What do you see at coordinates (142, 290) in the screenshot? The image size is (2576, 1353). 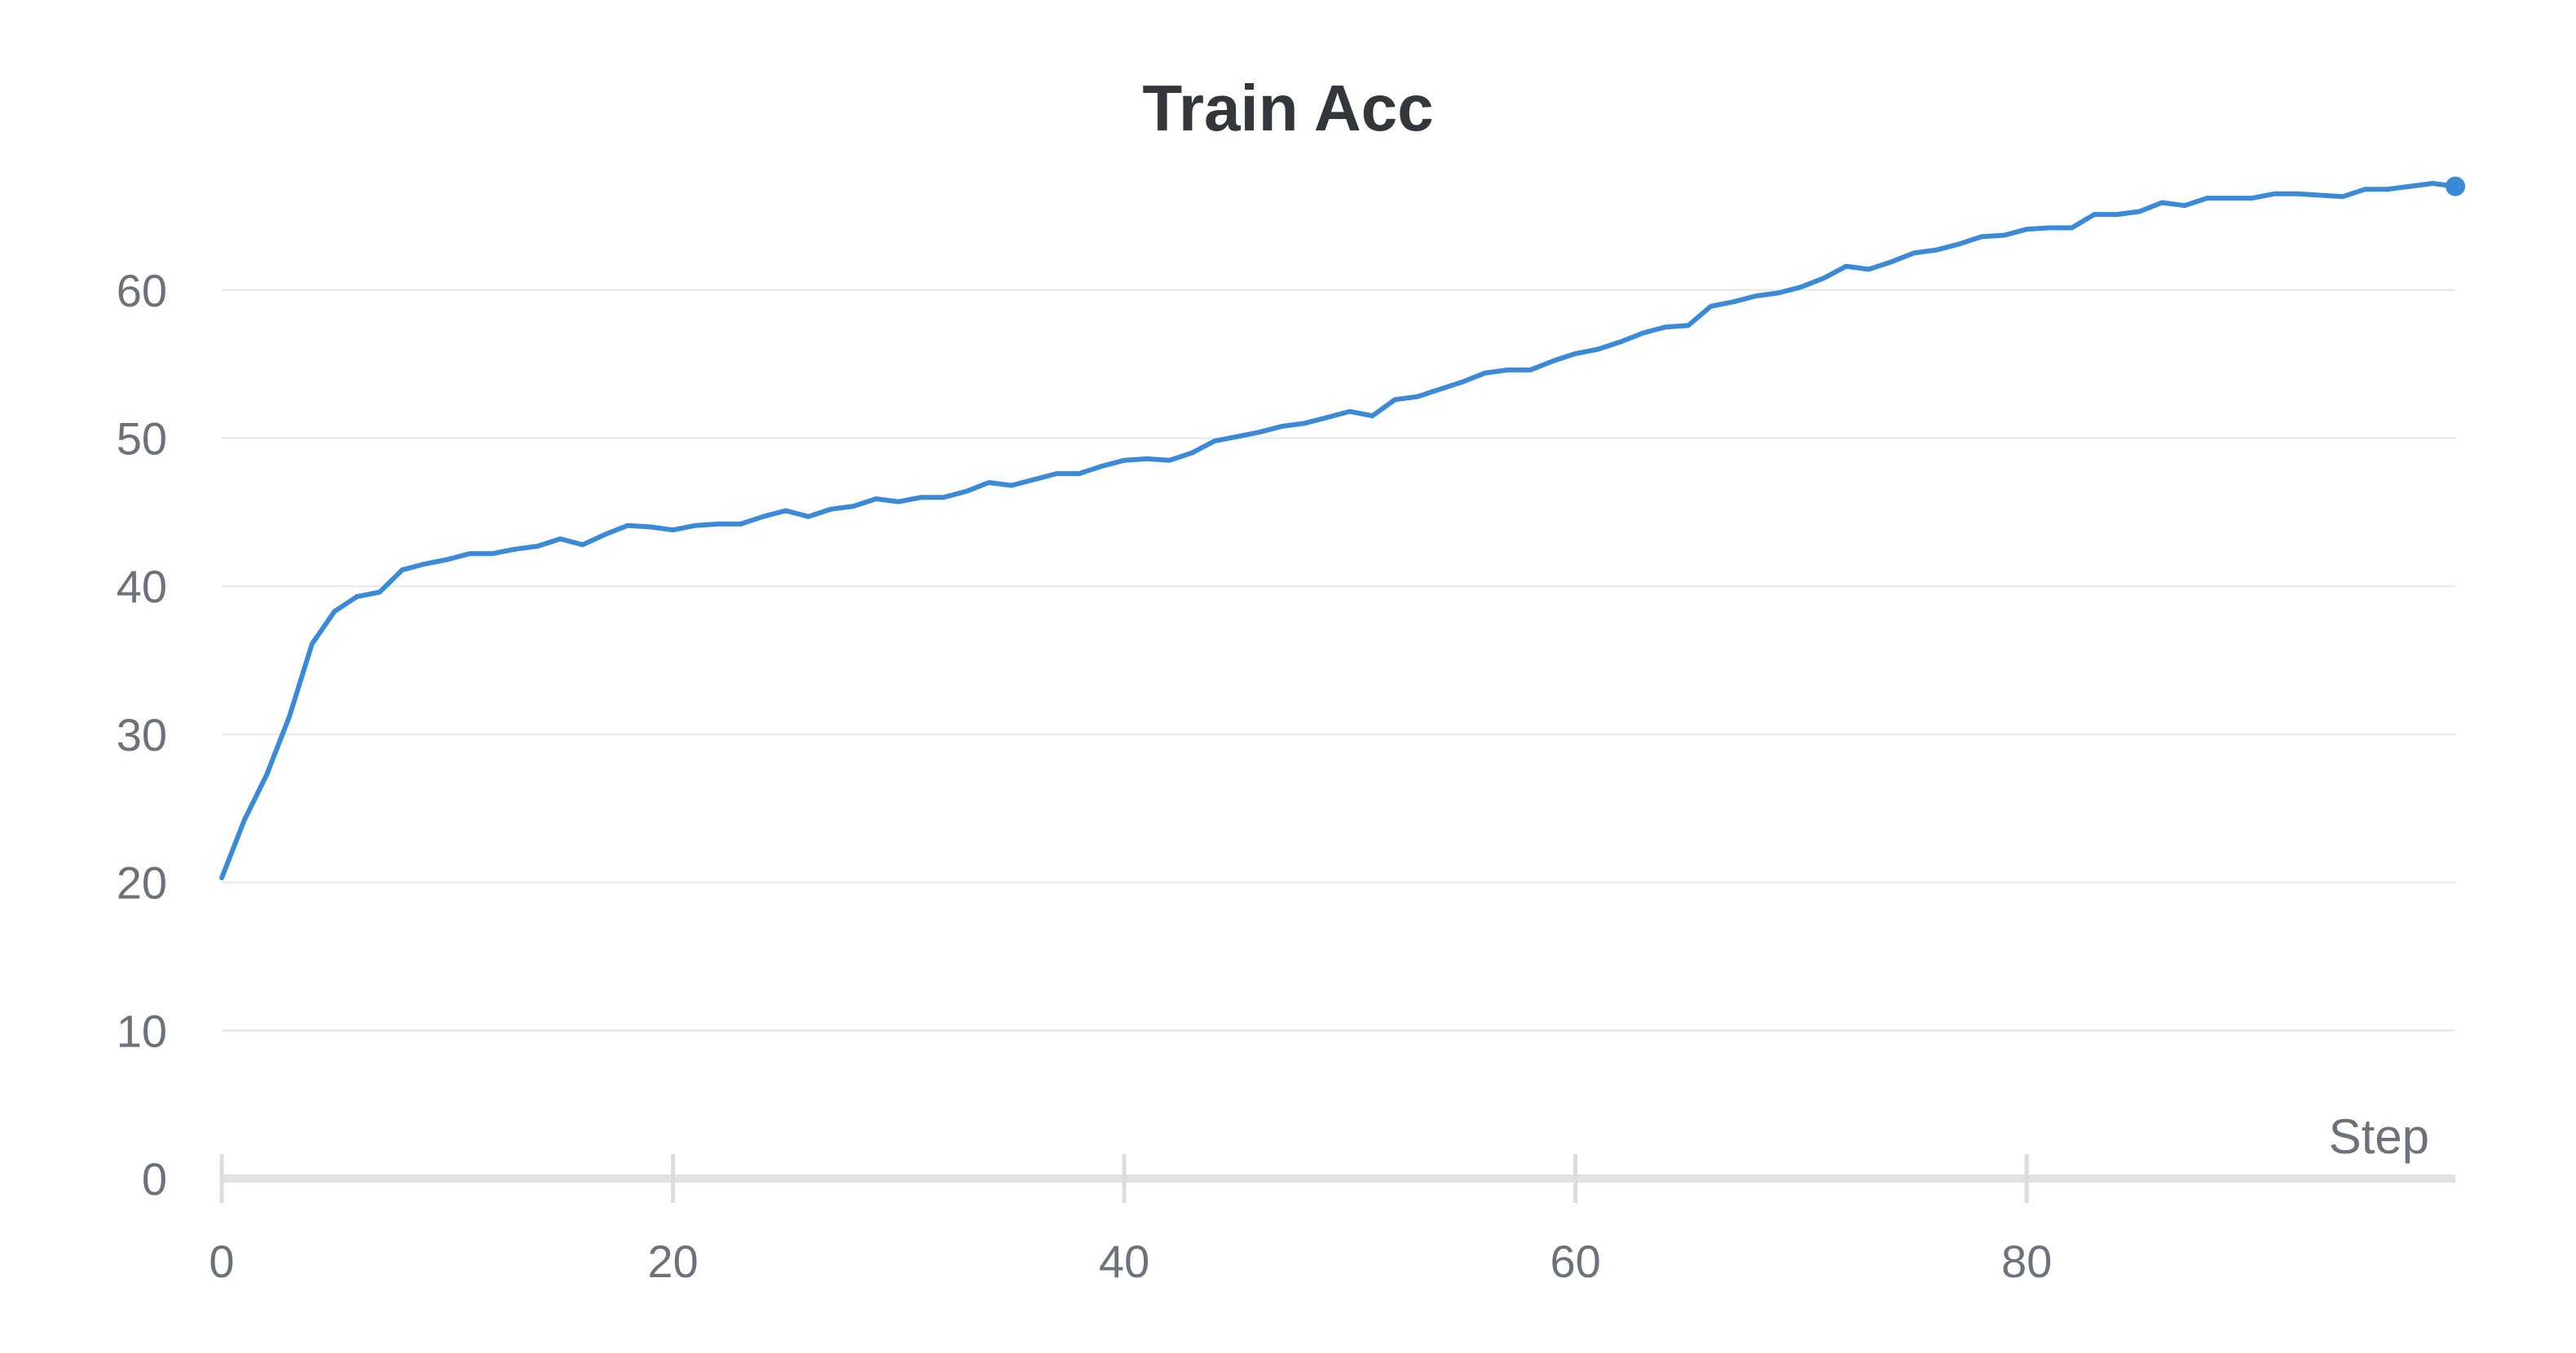 I see `y-tick-label-60: 60` at bounding box center [142, 290].